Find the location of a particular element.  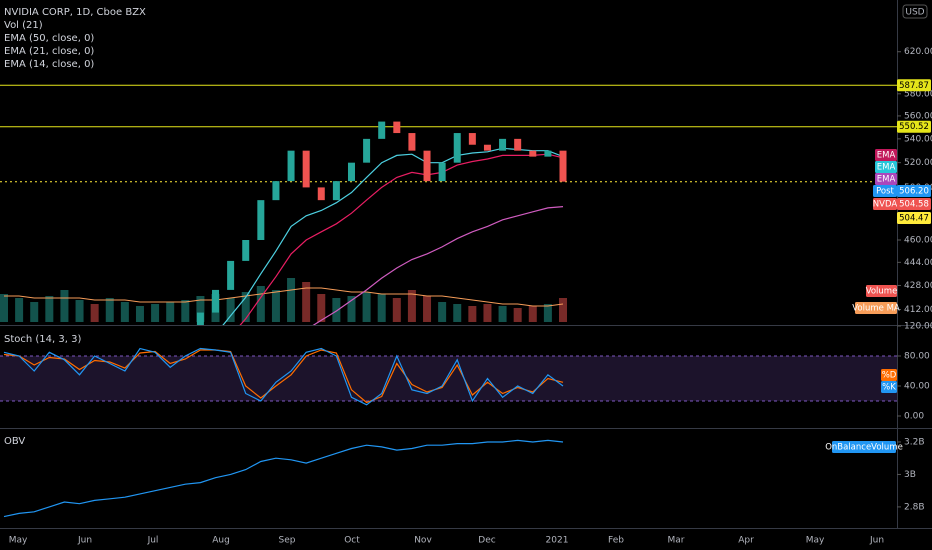

price-tag-label: 550.52 is located at coordinates (914, 127).